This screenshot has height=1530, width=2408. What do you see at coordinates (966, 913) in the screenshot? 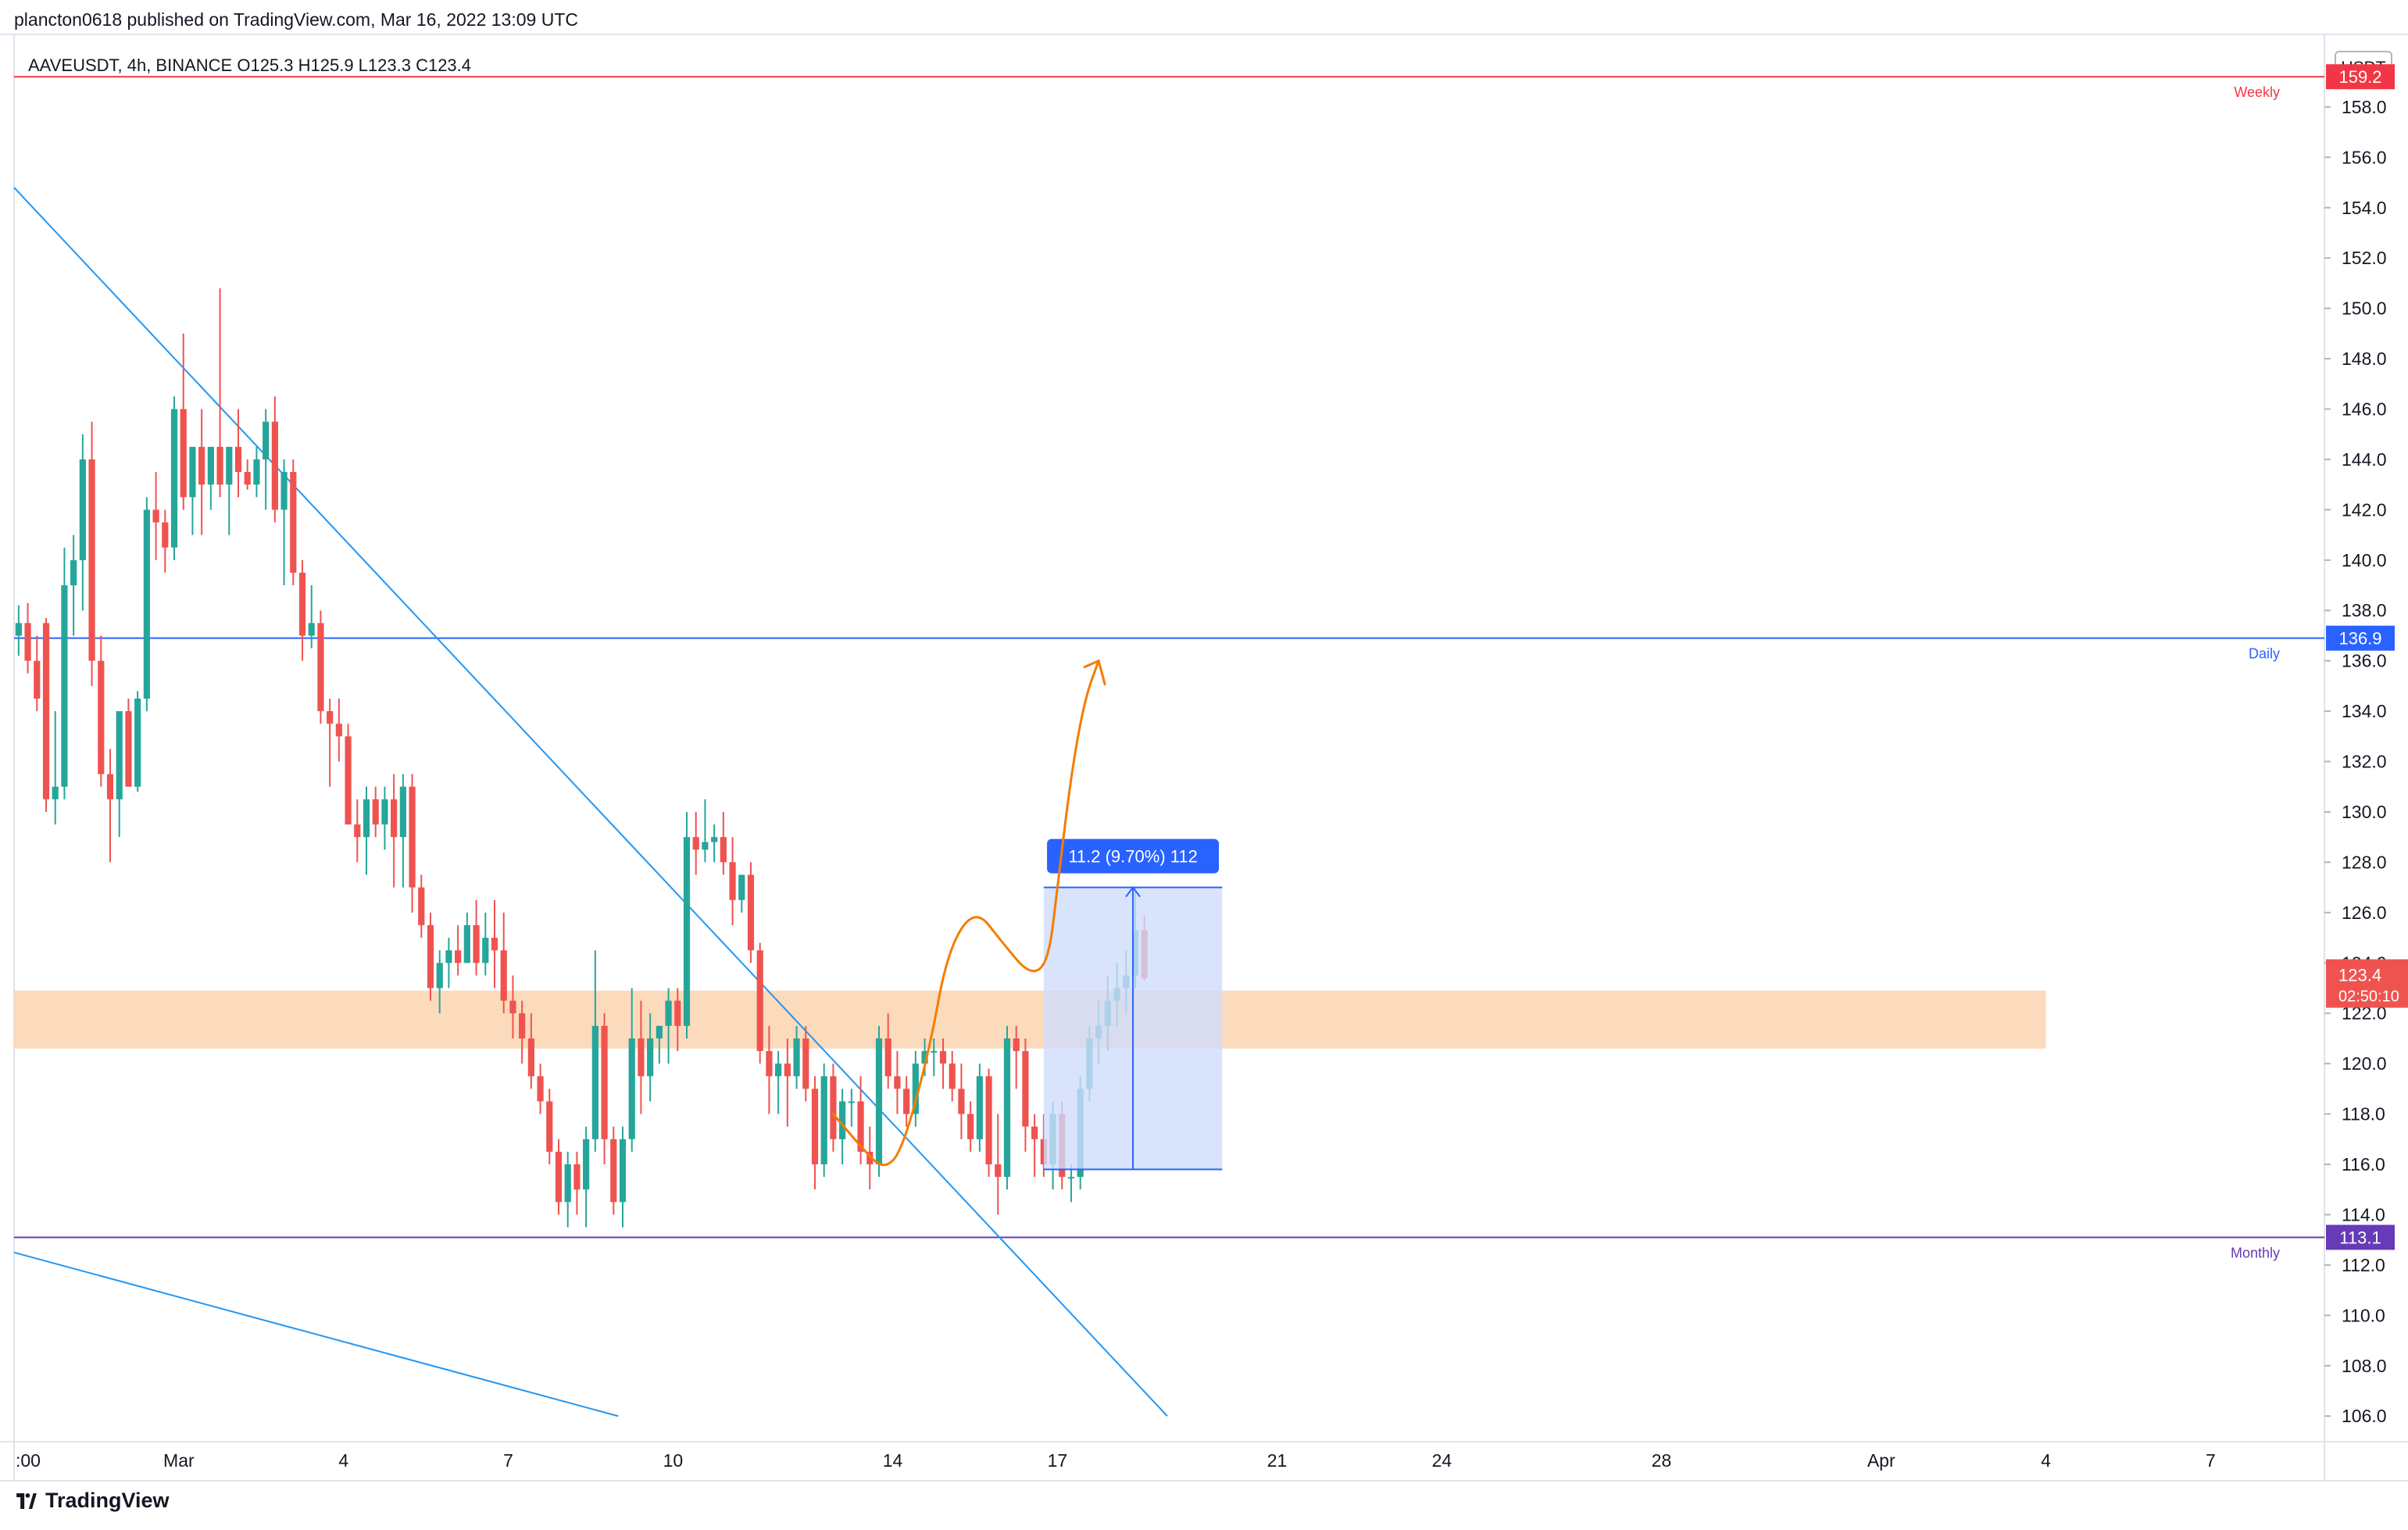
I see `projection-path` at bounding box center [966, 913].